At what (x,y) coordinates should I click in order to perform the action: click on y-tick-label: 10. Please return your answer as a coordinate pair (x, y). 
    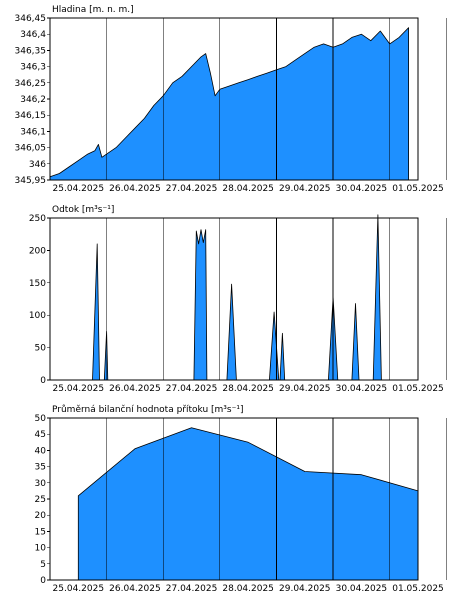
    Looking at the image, I should click on (41, 549).